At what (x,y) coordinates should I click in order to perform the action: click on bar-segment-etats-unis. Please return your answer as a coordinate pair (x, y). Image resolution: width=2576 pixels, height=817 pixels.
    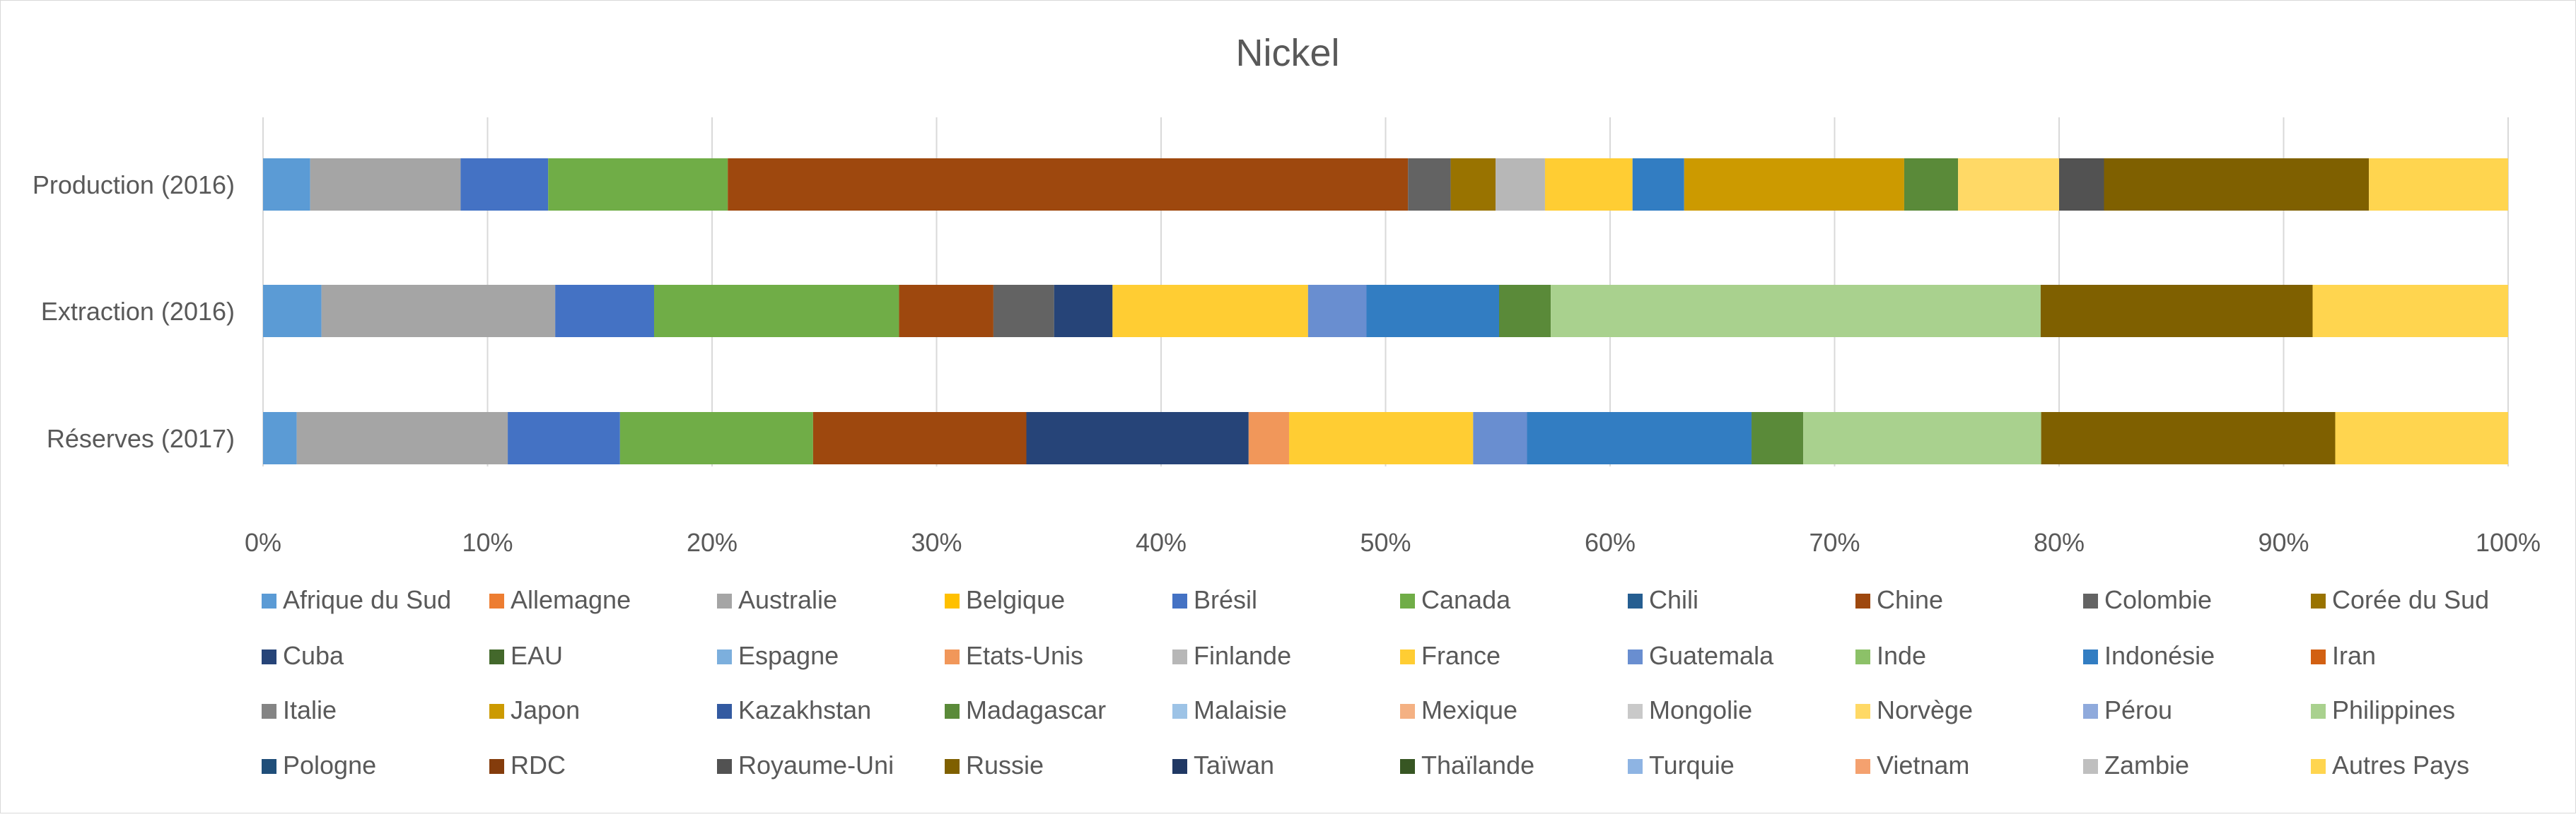
    Looking at the image, I should click on (1268, 438).